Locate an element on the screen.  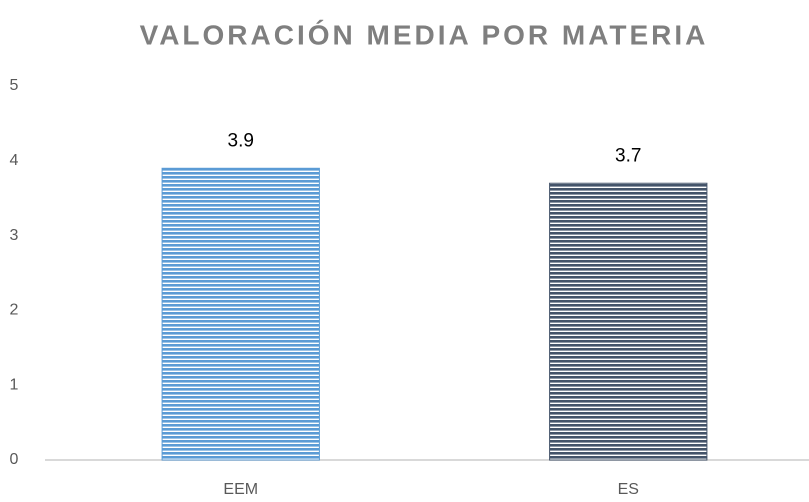
x-tick-label: ES is located at coordinates (628, 489).